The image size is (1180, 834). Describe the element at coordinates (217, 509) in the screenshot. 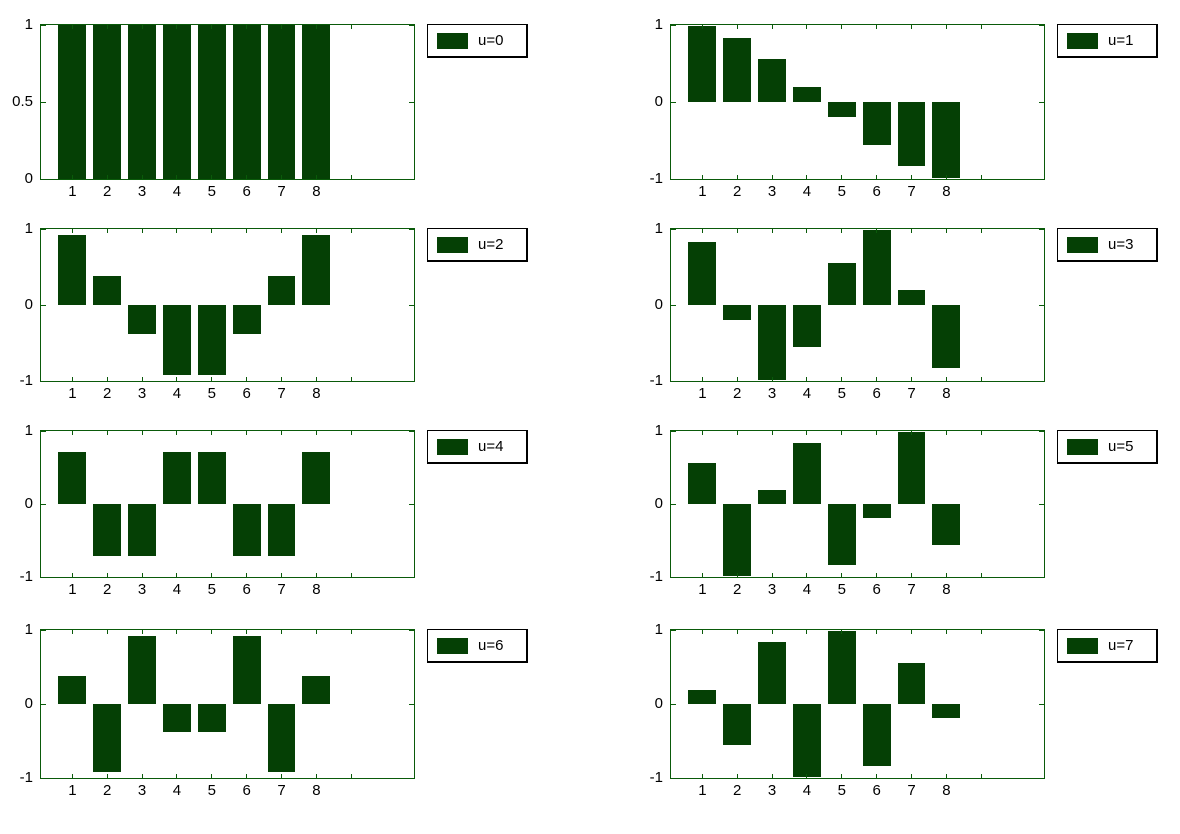

I see `plot-area-u4: 1 2 3 4 5 6 7 8 -1 0 1` at that location.